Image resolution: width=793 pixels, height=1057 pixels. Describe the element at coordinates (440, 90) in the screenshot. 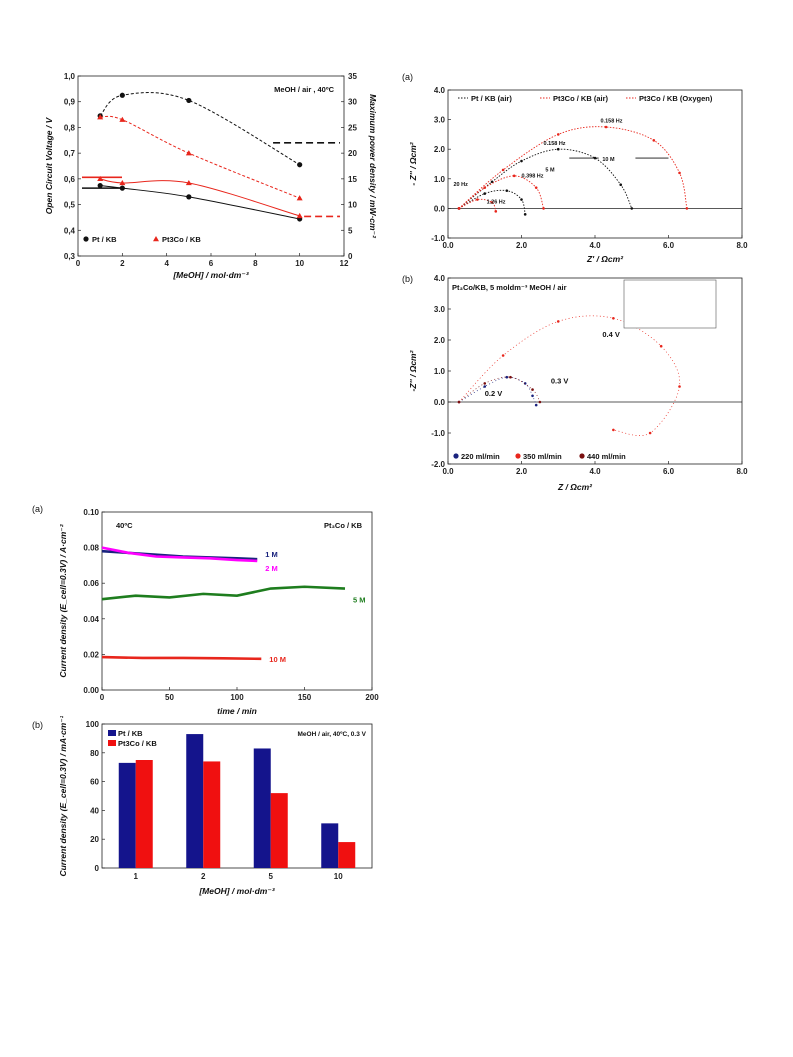

I see `y-tick-label: 4.0` at that location.